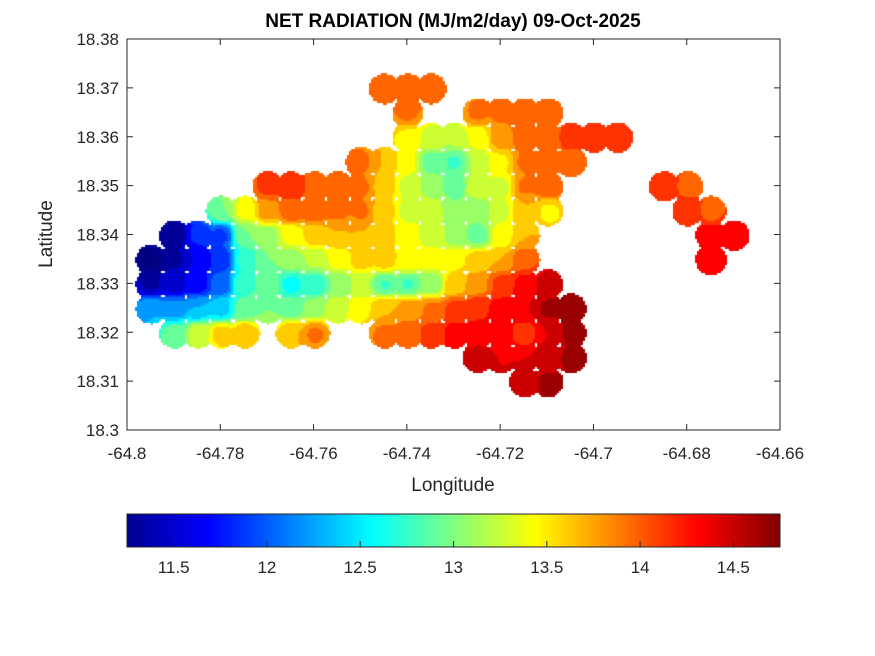 The height and width of the screenshot is (656, 875). What do you see at coordinates (687, 453) in the screenshot?
I see `x-tick-label: -64.68` at bounding box center [687, 453].